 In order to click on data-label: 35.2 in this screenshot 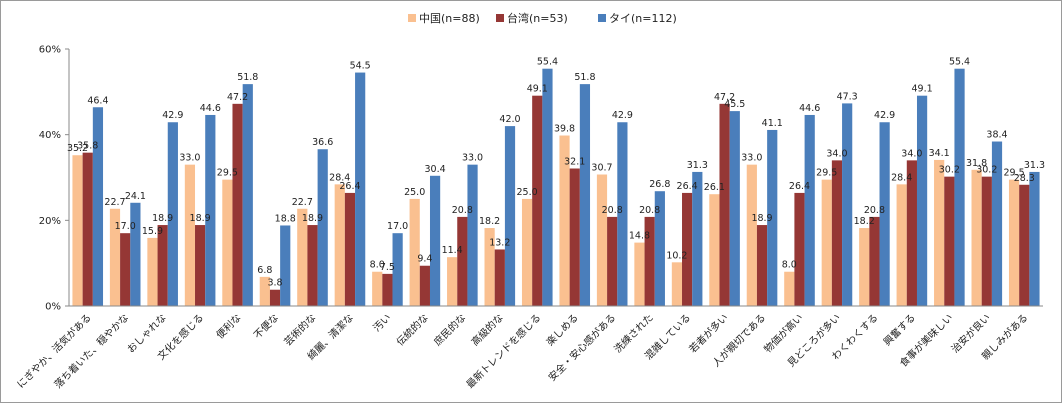, I will do `click(77, 148)`.